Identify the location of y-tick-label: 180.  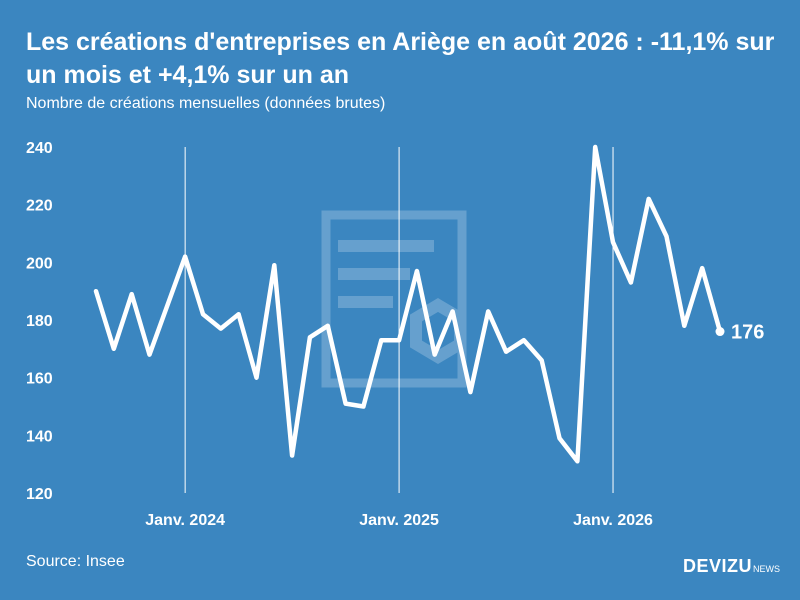
(39, 321).